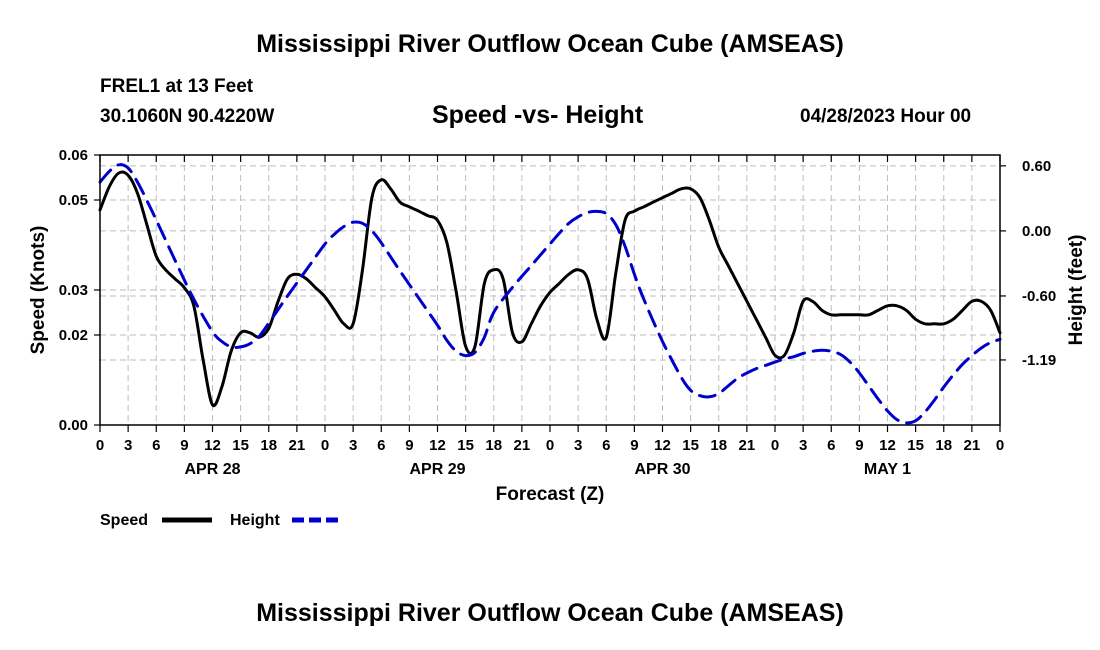 The width and height of the screenshot is (1100, 650). Describe the element at coordinates (1036, 166) in the screenshot. I see `y-tick-label-right: 0.60` at that location.